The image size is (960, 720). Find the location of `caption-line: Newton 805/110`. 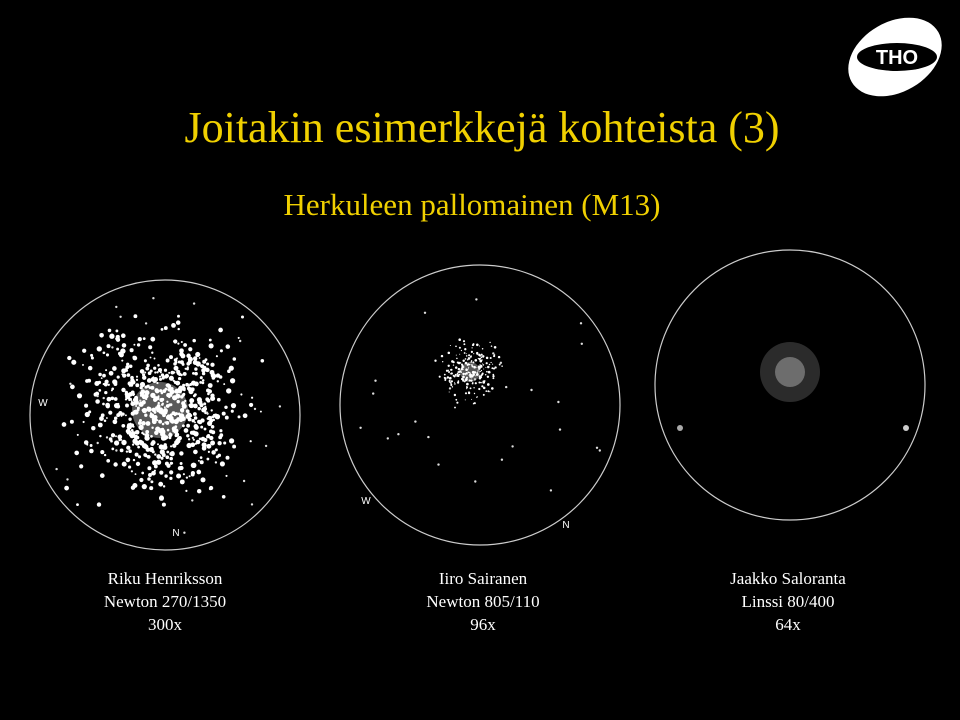

caption-line: Newton 805/110 is located at coordinates (482, 601).